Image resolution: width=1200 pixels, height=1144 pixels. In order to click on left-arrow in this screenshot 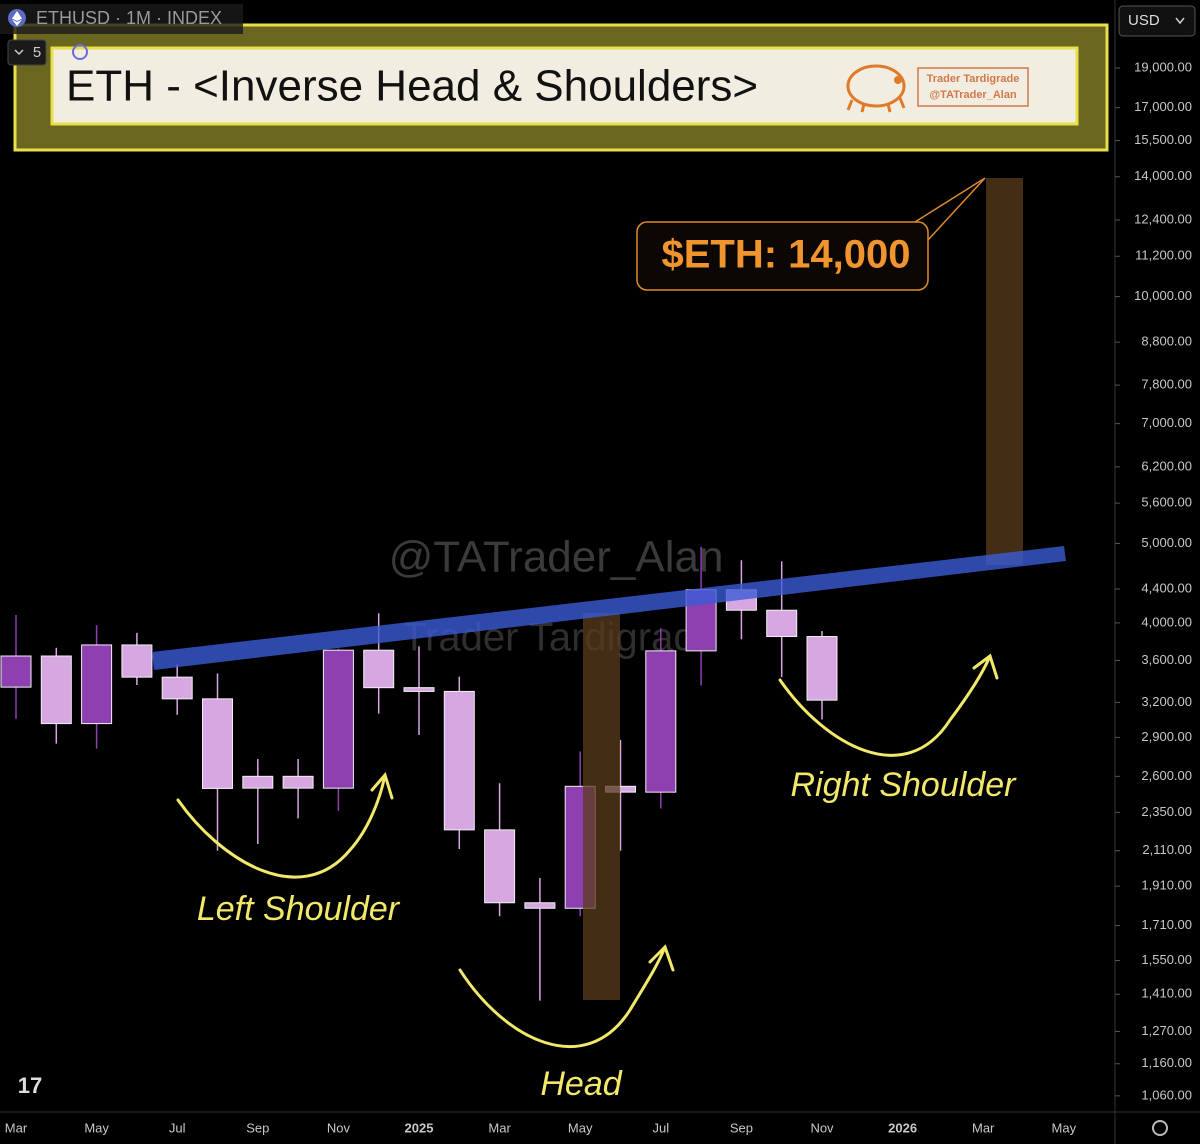, I will do `click(281, 826)`.